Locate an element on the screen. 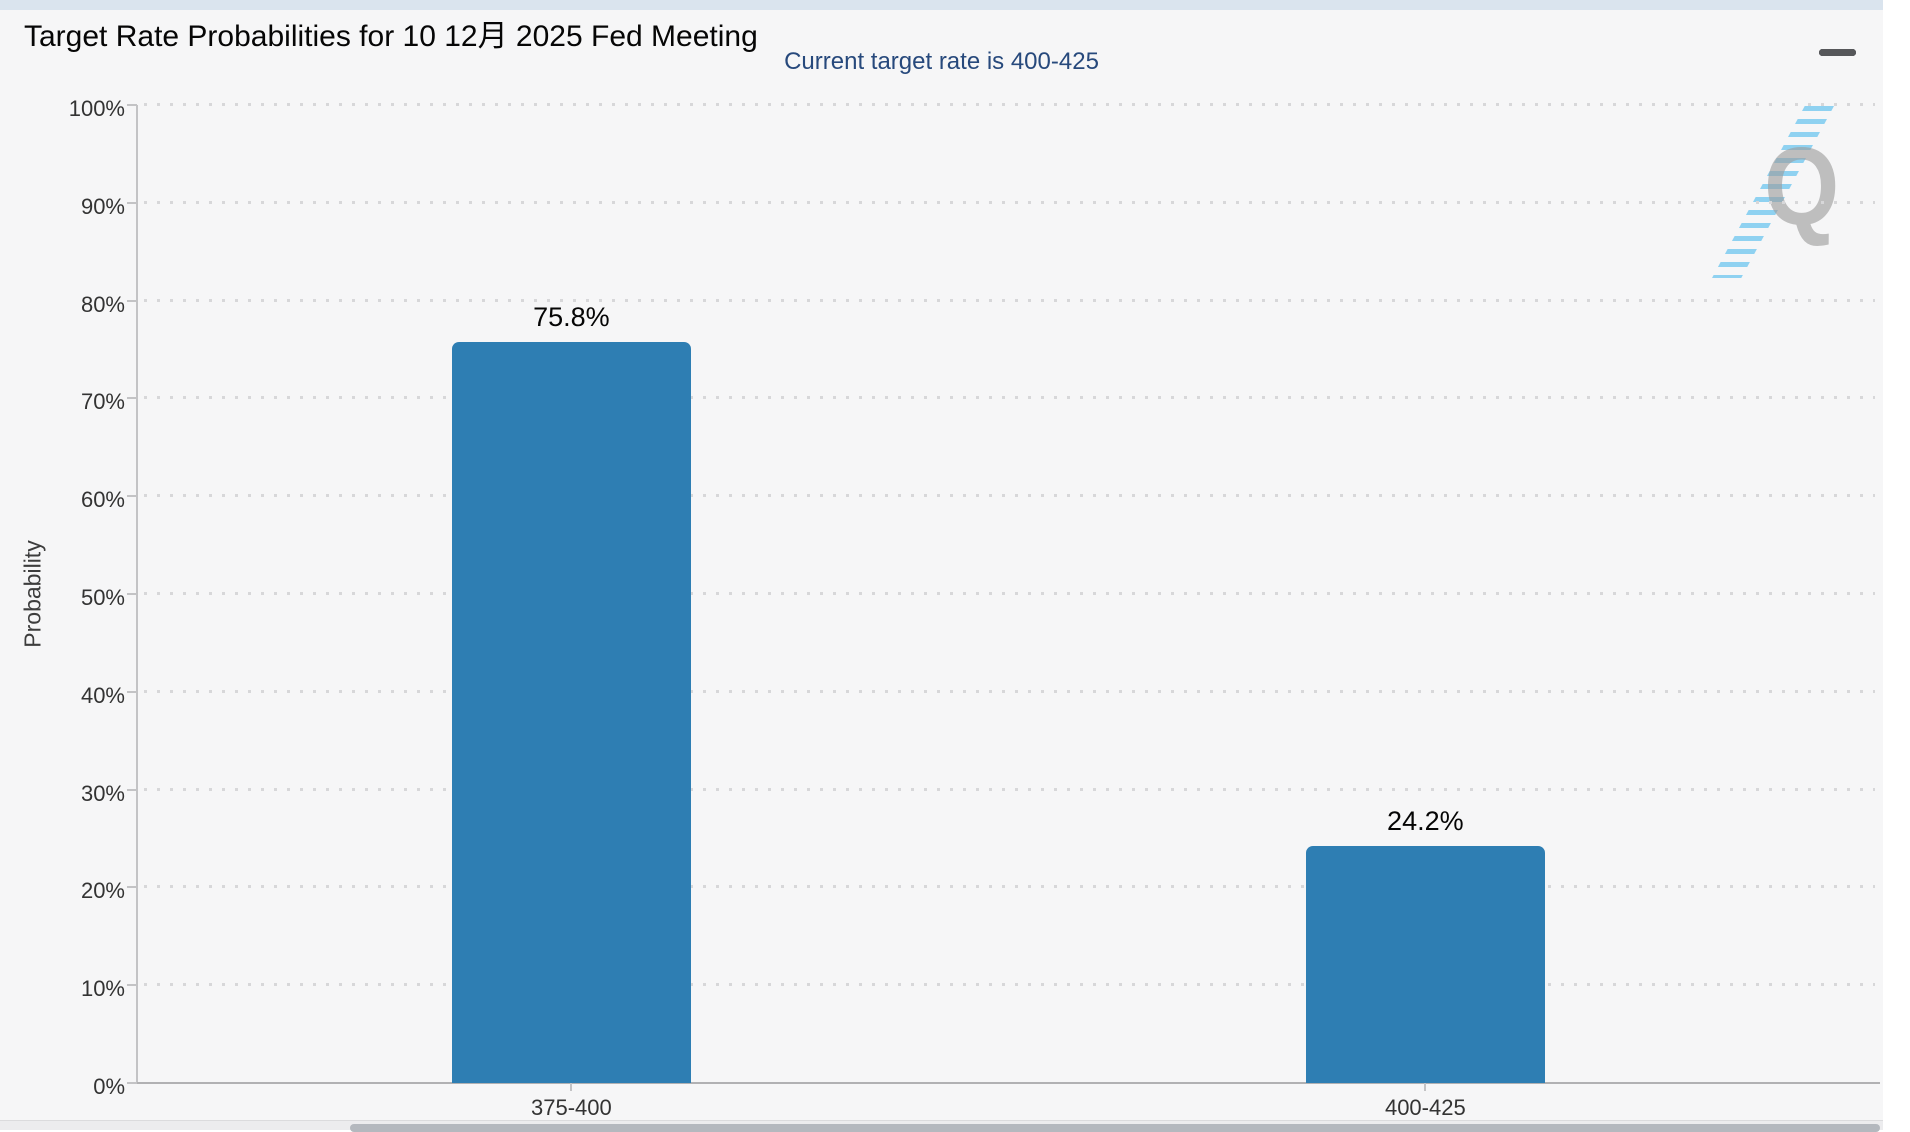 This screenshot has width=1910, height=1132. gridline-30% is located at coordinates (1009, 789).